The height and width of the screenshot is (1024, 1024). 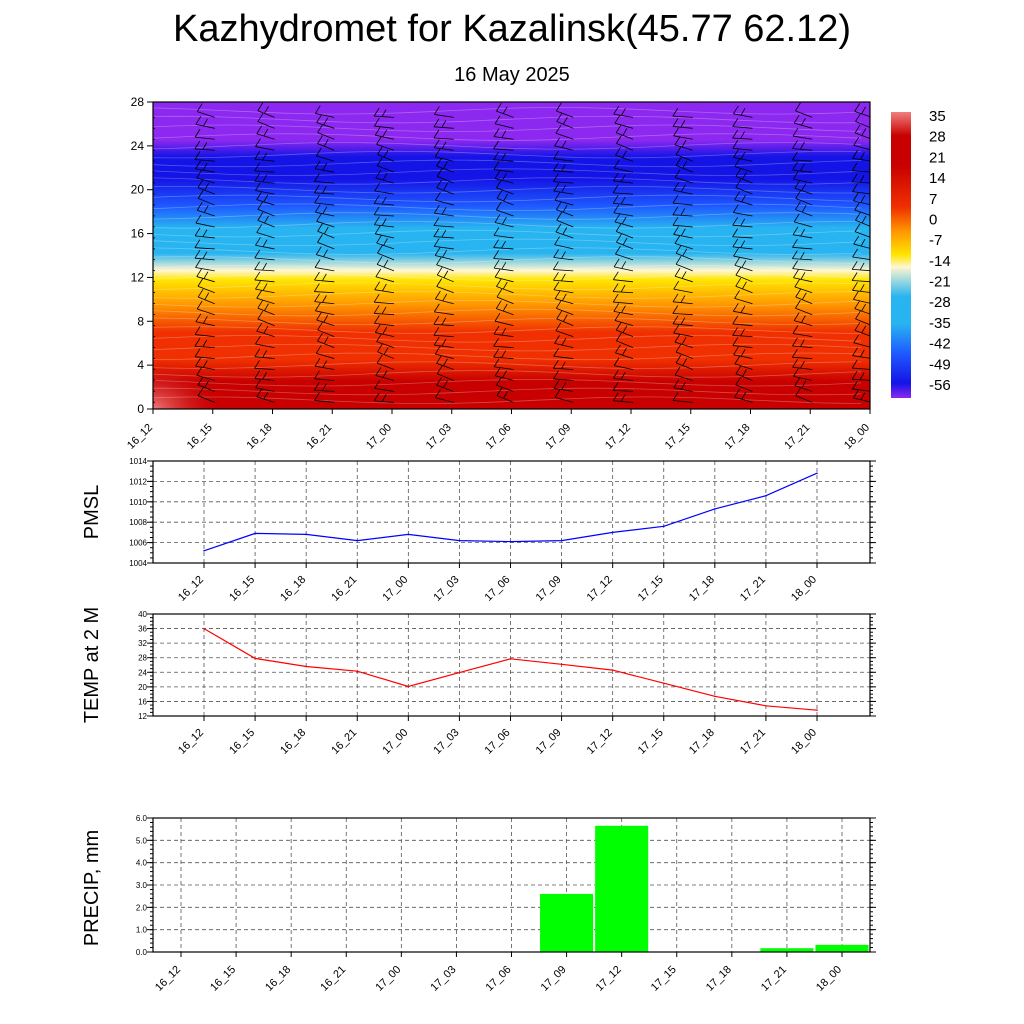 I want to click on colorbar-label--28: -28, so click(x=940, y=302).